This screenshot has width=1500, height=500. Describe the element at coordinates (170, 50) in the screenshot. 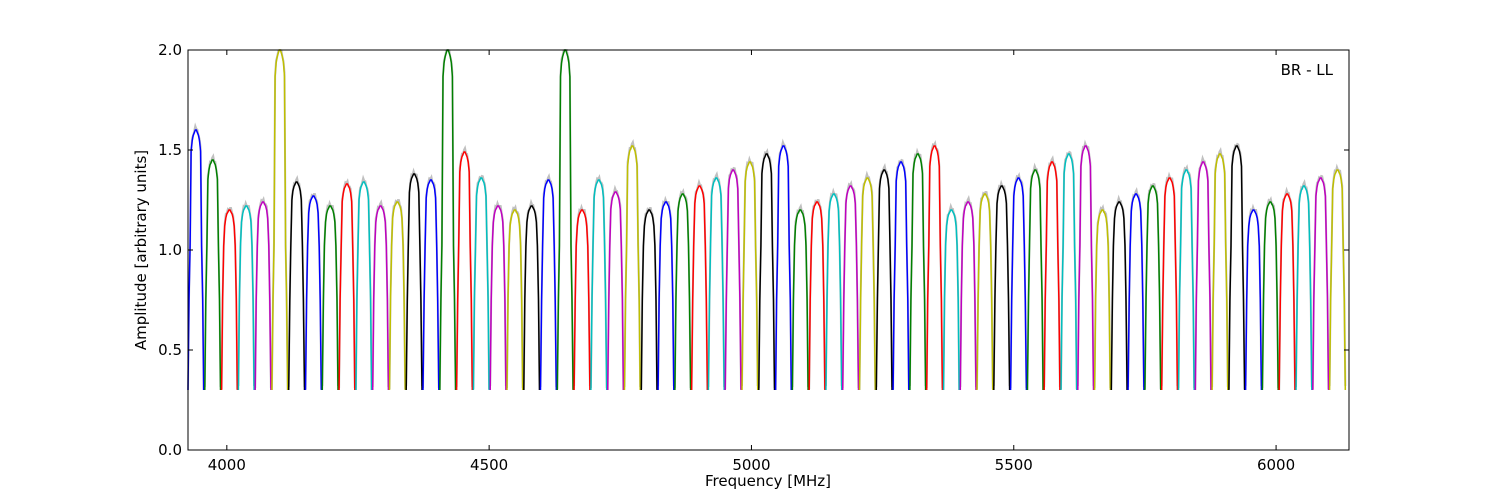

I see `y-tick-label: 2.0` at that location.